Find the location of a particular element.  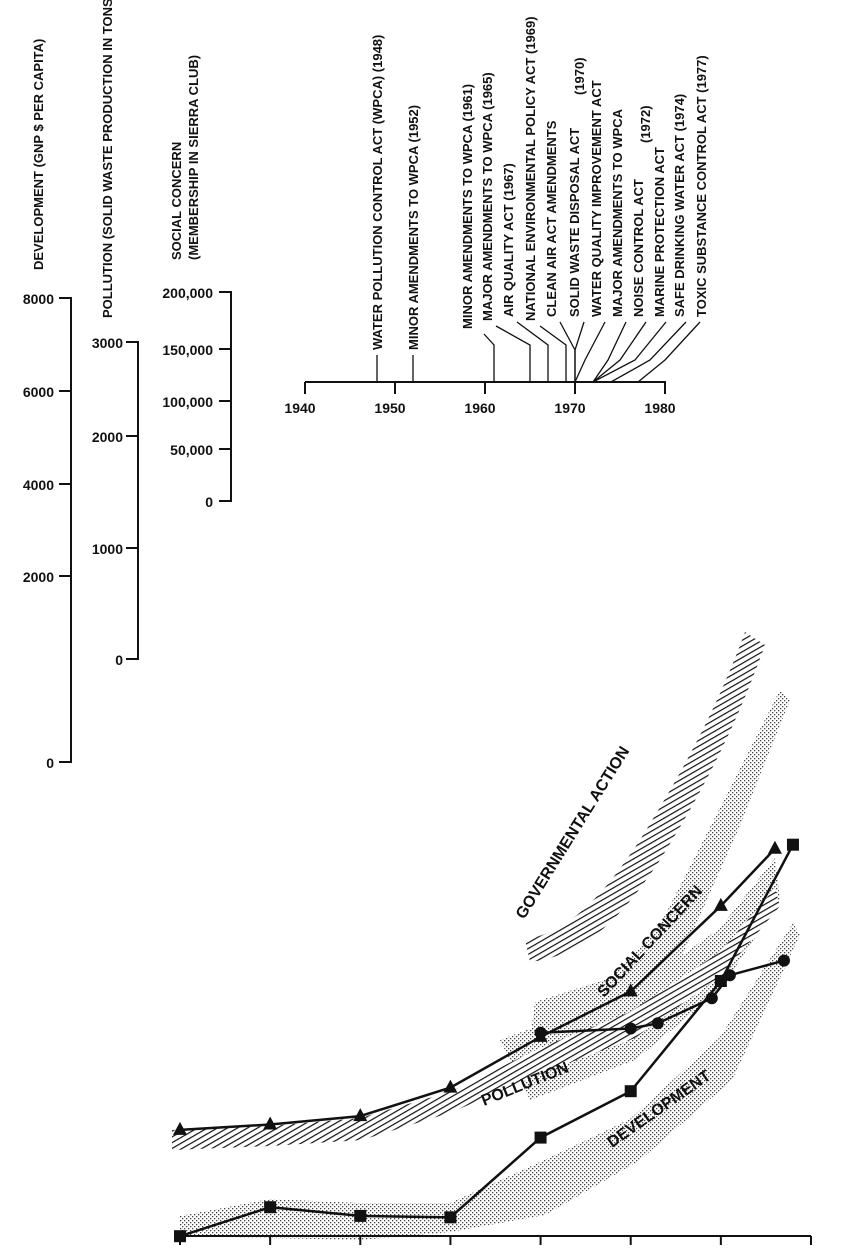

social-tick-label: 150,000 is located at coordinates (187, 350).